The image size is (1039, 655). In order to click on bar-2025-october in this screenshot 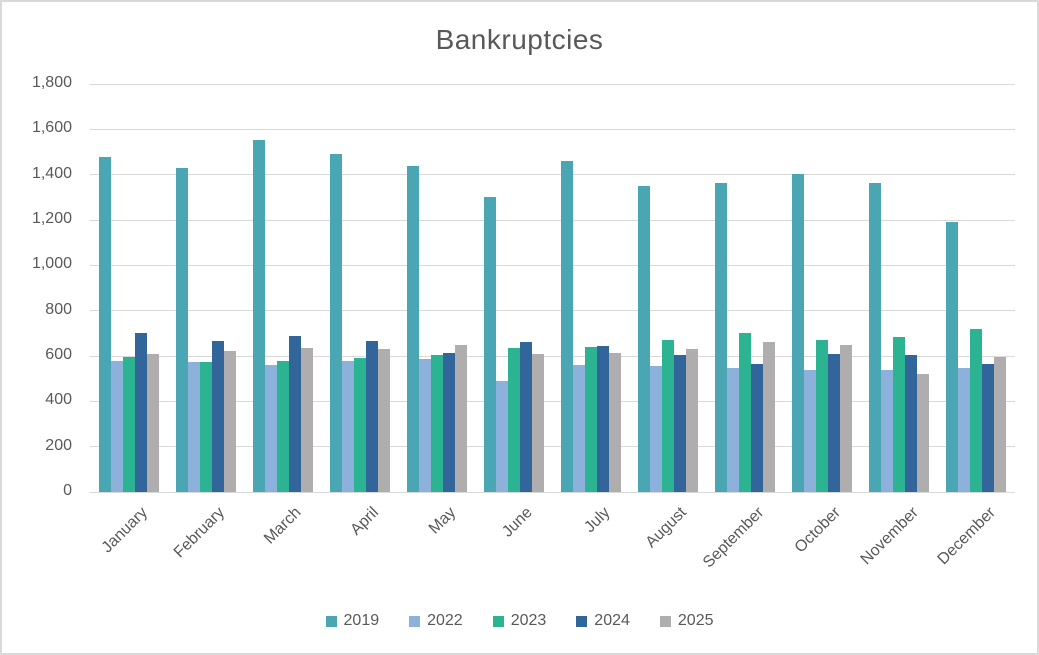, I will do `click(846, 418)`.